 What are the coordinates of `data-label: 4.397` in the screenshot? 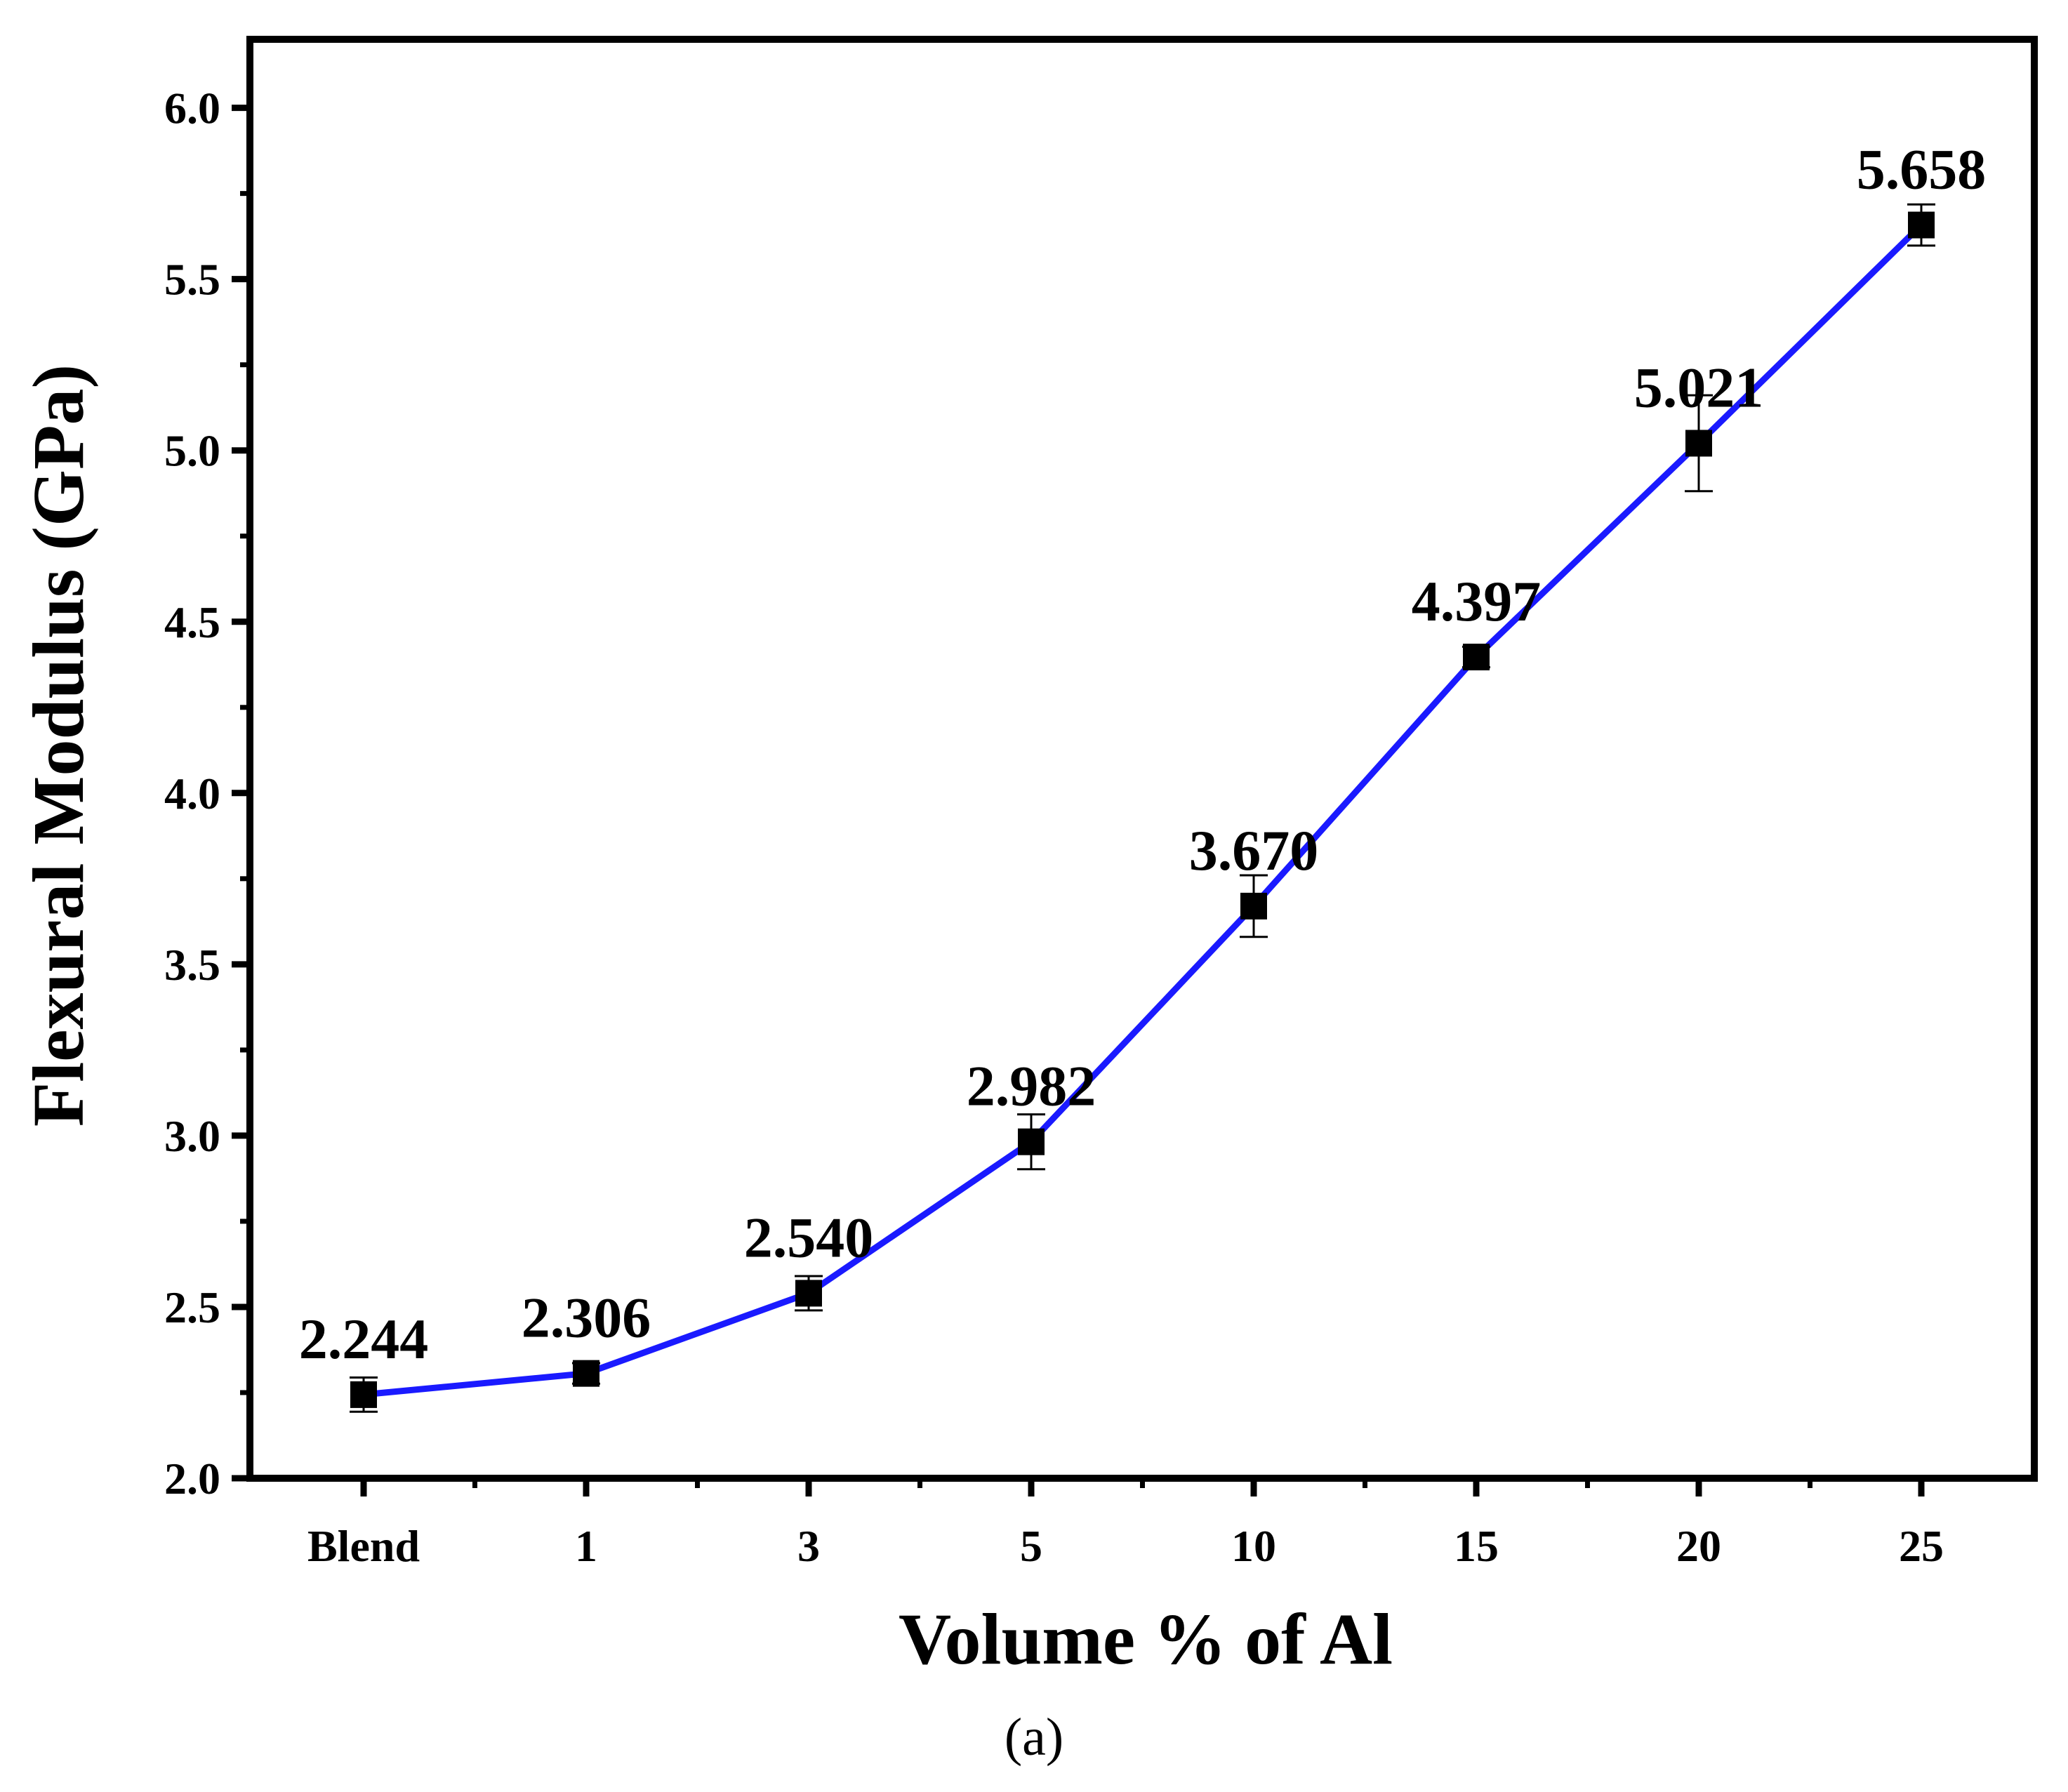 It's located at (1477, 601).